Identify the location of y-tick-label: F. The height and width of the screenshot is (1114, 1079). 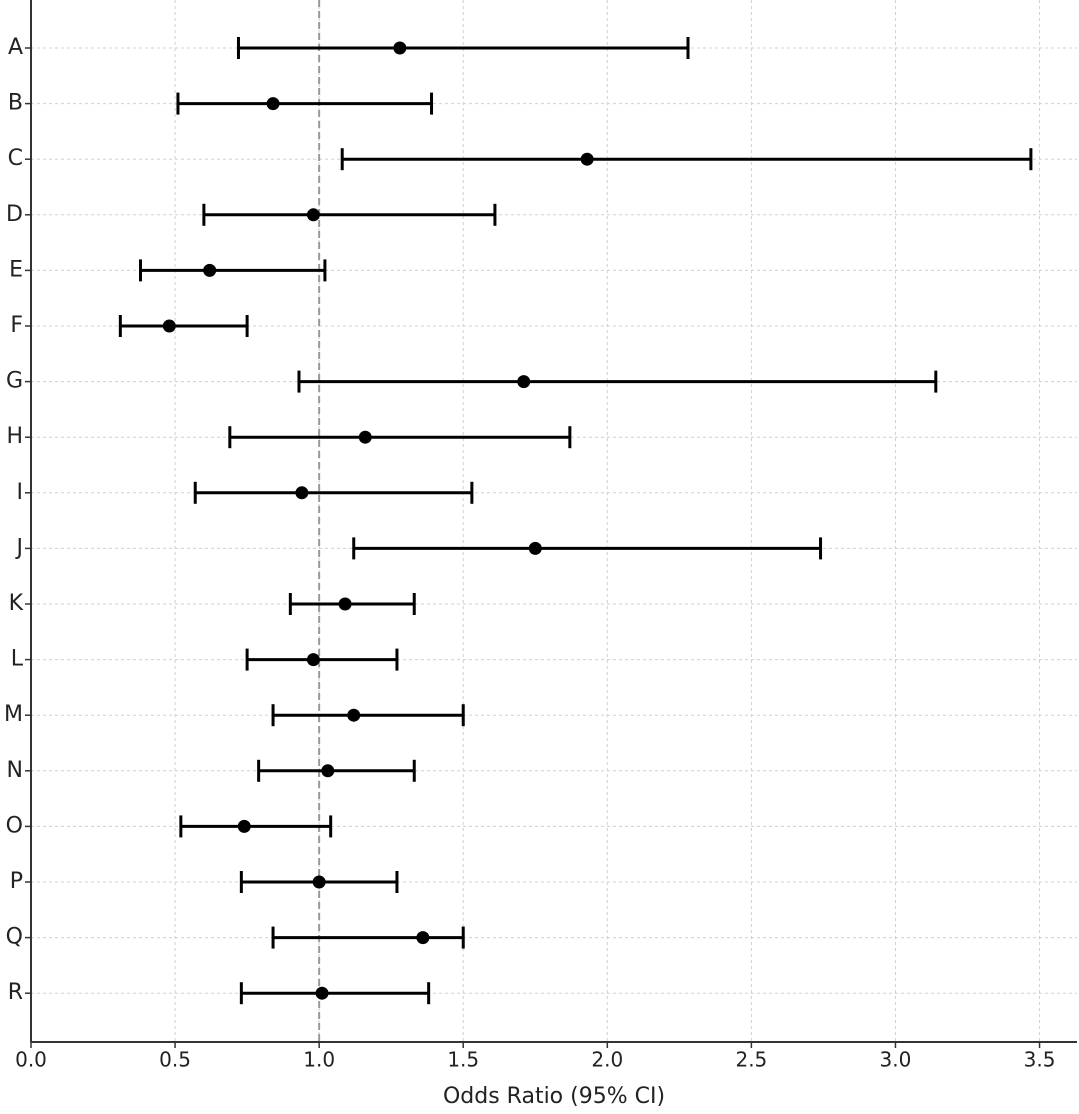
(16, 325).